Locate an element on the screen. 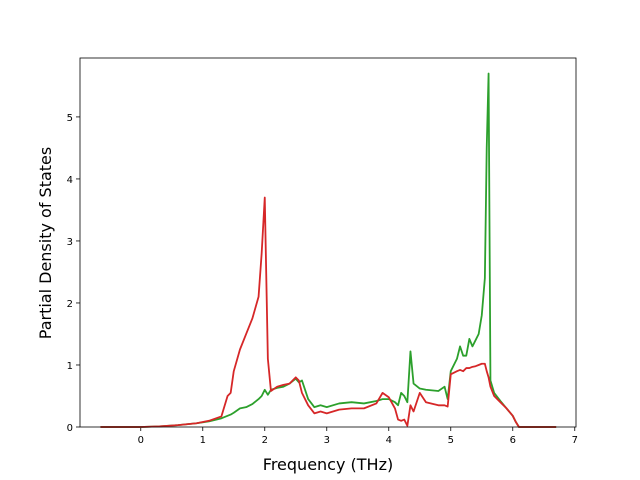 Image resolution: width=640 pixels, height=480 pixels. y-tick-label: 5 is located at coordinates (70, 118).